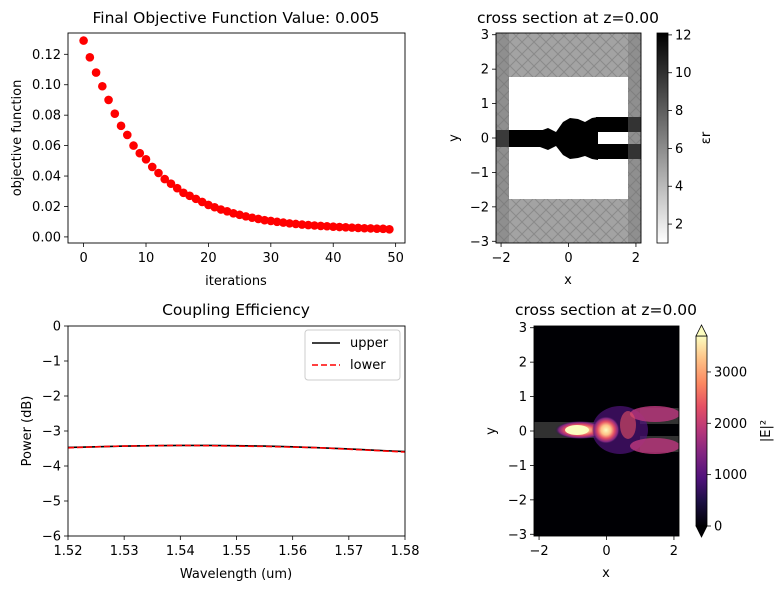  Describe the element at coordinates (485, 104) in the screenshot. I see `y-tick-label: 1` at that location.